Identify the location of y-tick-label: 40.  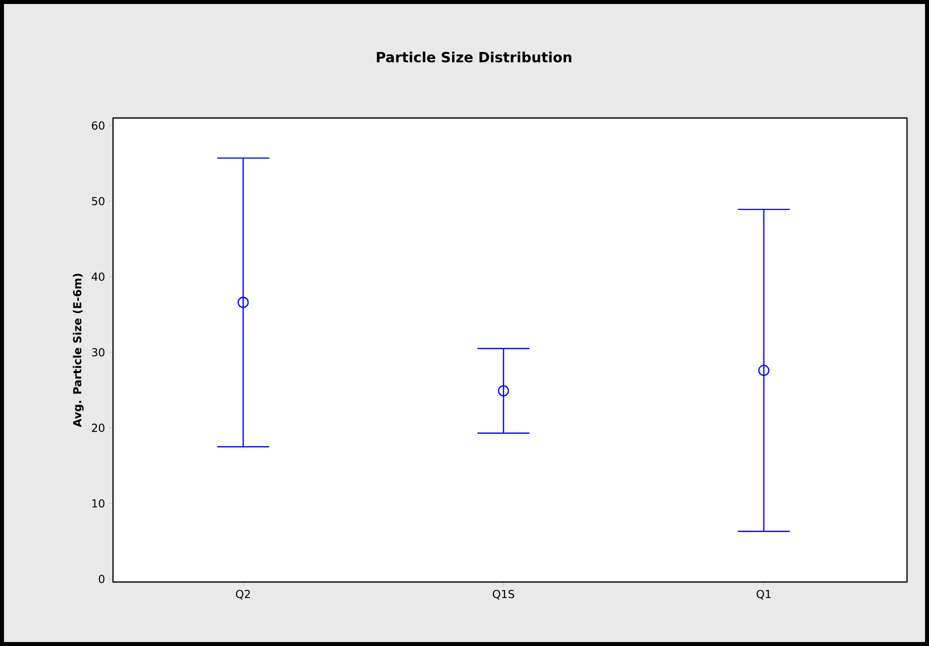
(98, 276).